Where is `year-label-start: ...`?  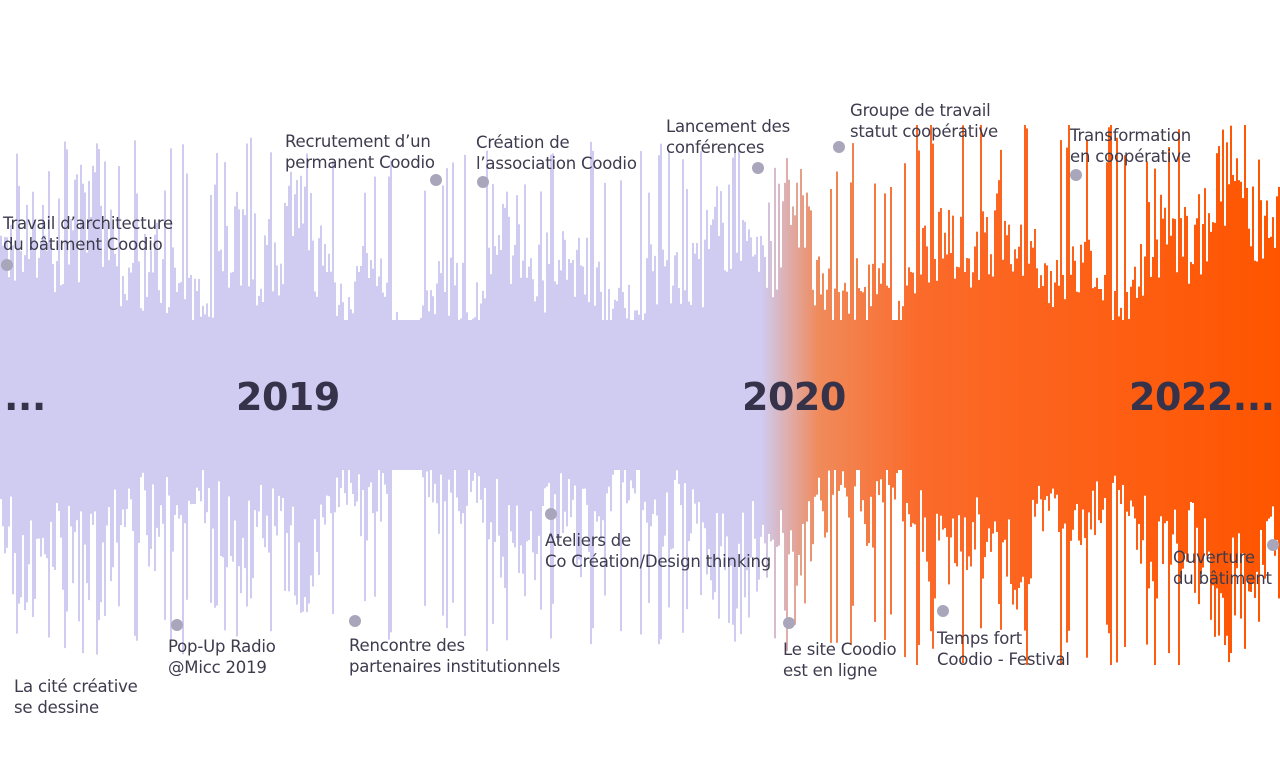 year-label-start: ... is located at coordinates (25, 397).